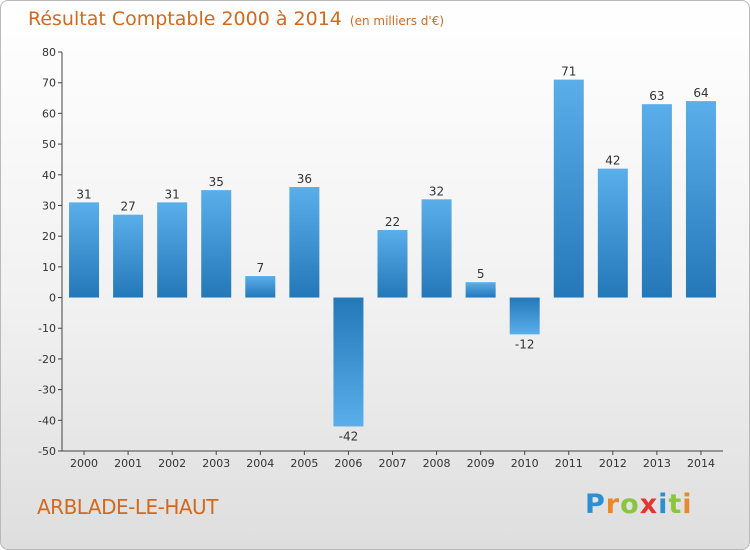 Image resolution: width=750 pixels, height=550 pixels. I want to click on x-tick-label: 2004, so click(260, 463).